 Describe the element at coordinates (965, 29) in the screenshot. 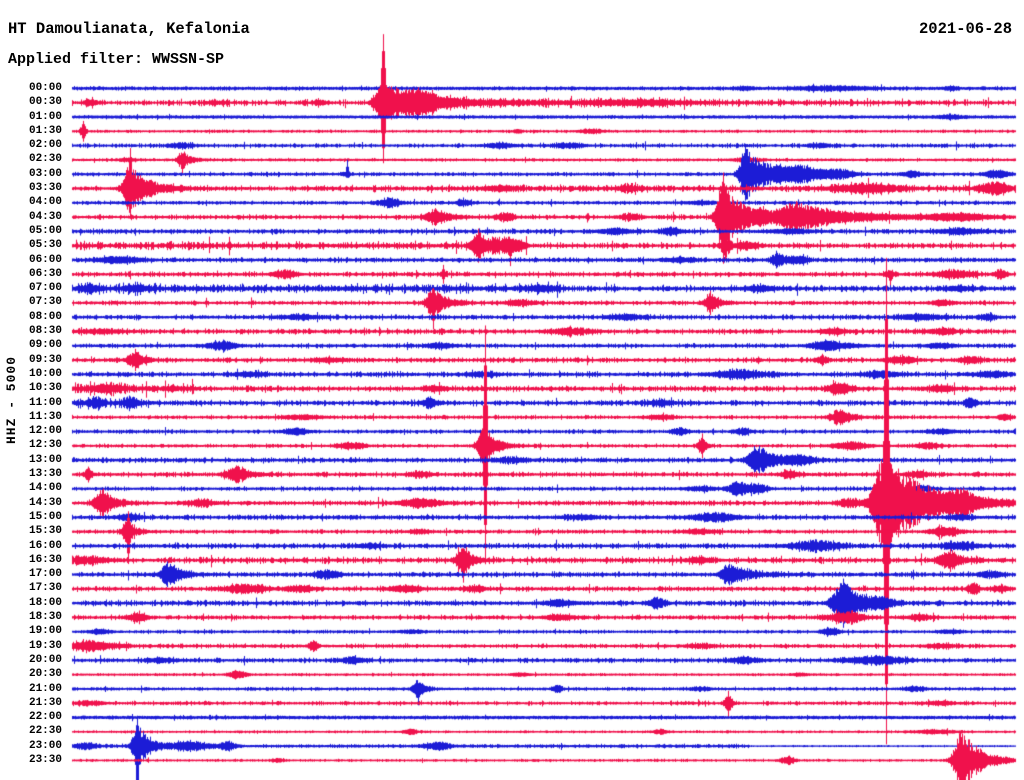

I see `date-label: 2021-06-28` at that location.